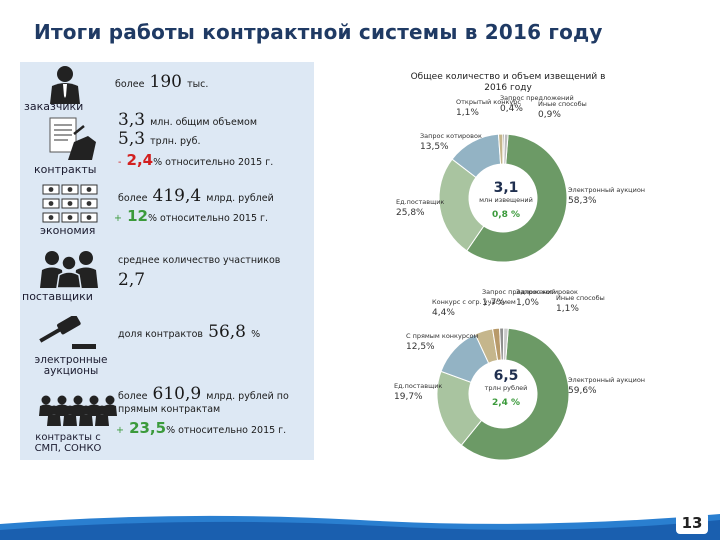 Image resolution: width=720 pixels, height=540 pixels. Describe the element at coordinates (562, 104) in the screenshot. I see `pie1-label-5: Иные способы` at that location.